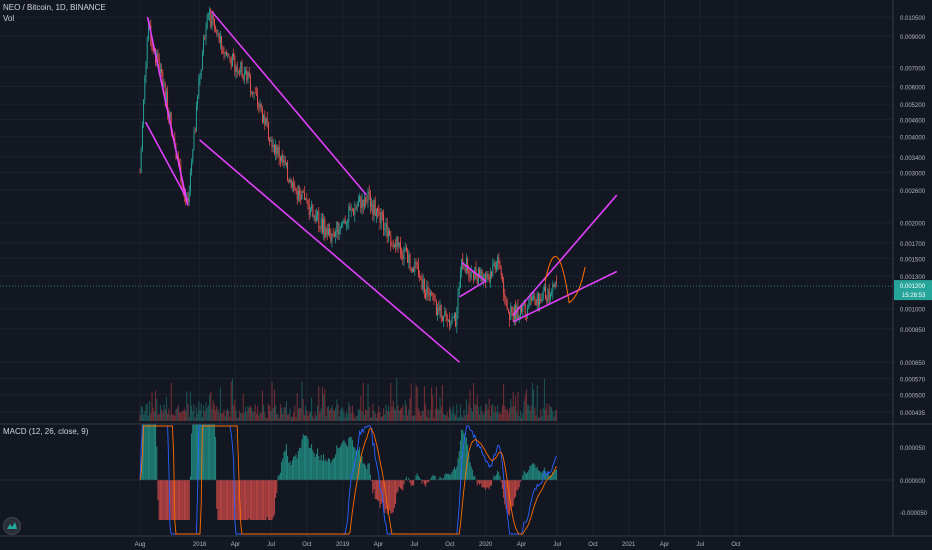 The image size is (932, 550). Describe the element at coordinates (54, 7) in the screenshot. I see `symbol-title: NEO / Bitcoin, 1D, BINANCE` at that location.